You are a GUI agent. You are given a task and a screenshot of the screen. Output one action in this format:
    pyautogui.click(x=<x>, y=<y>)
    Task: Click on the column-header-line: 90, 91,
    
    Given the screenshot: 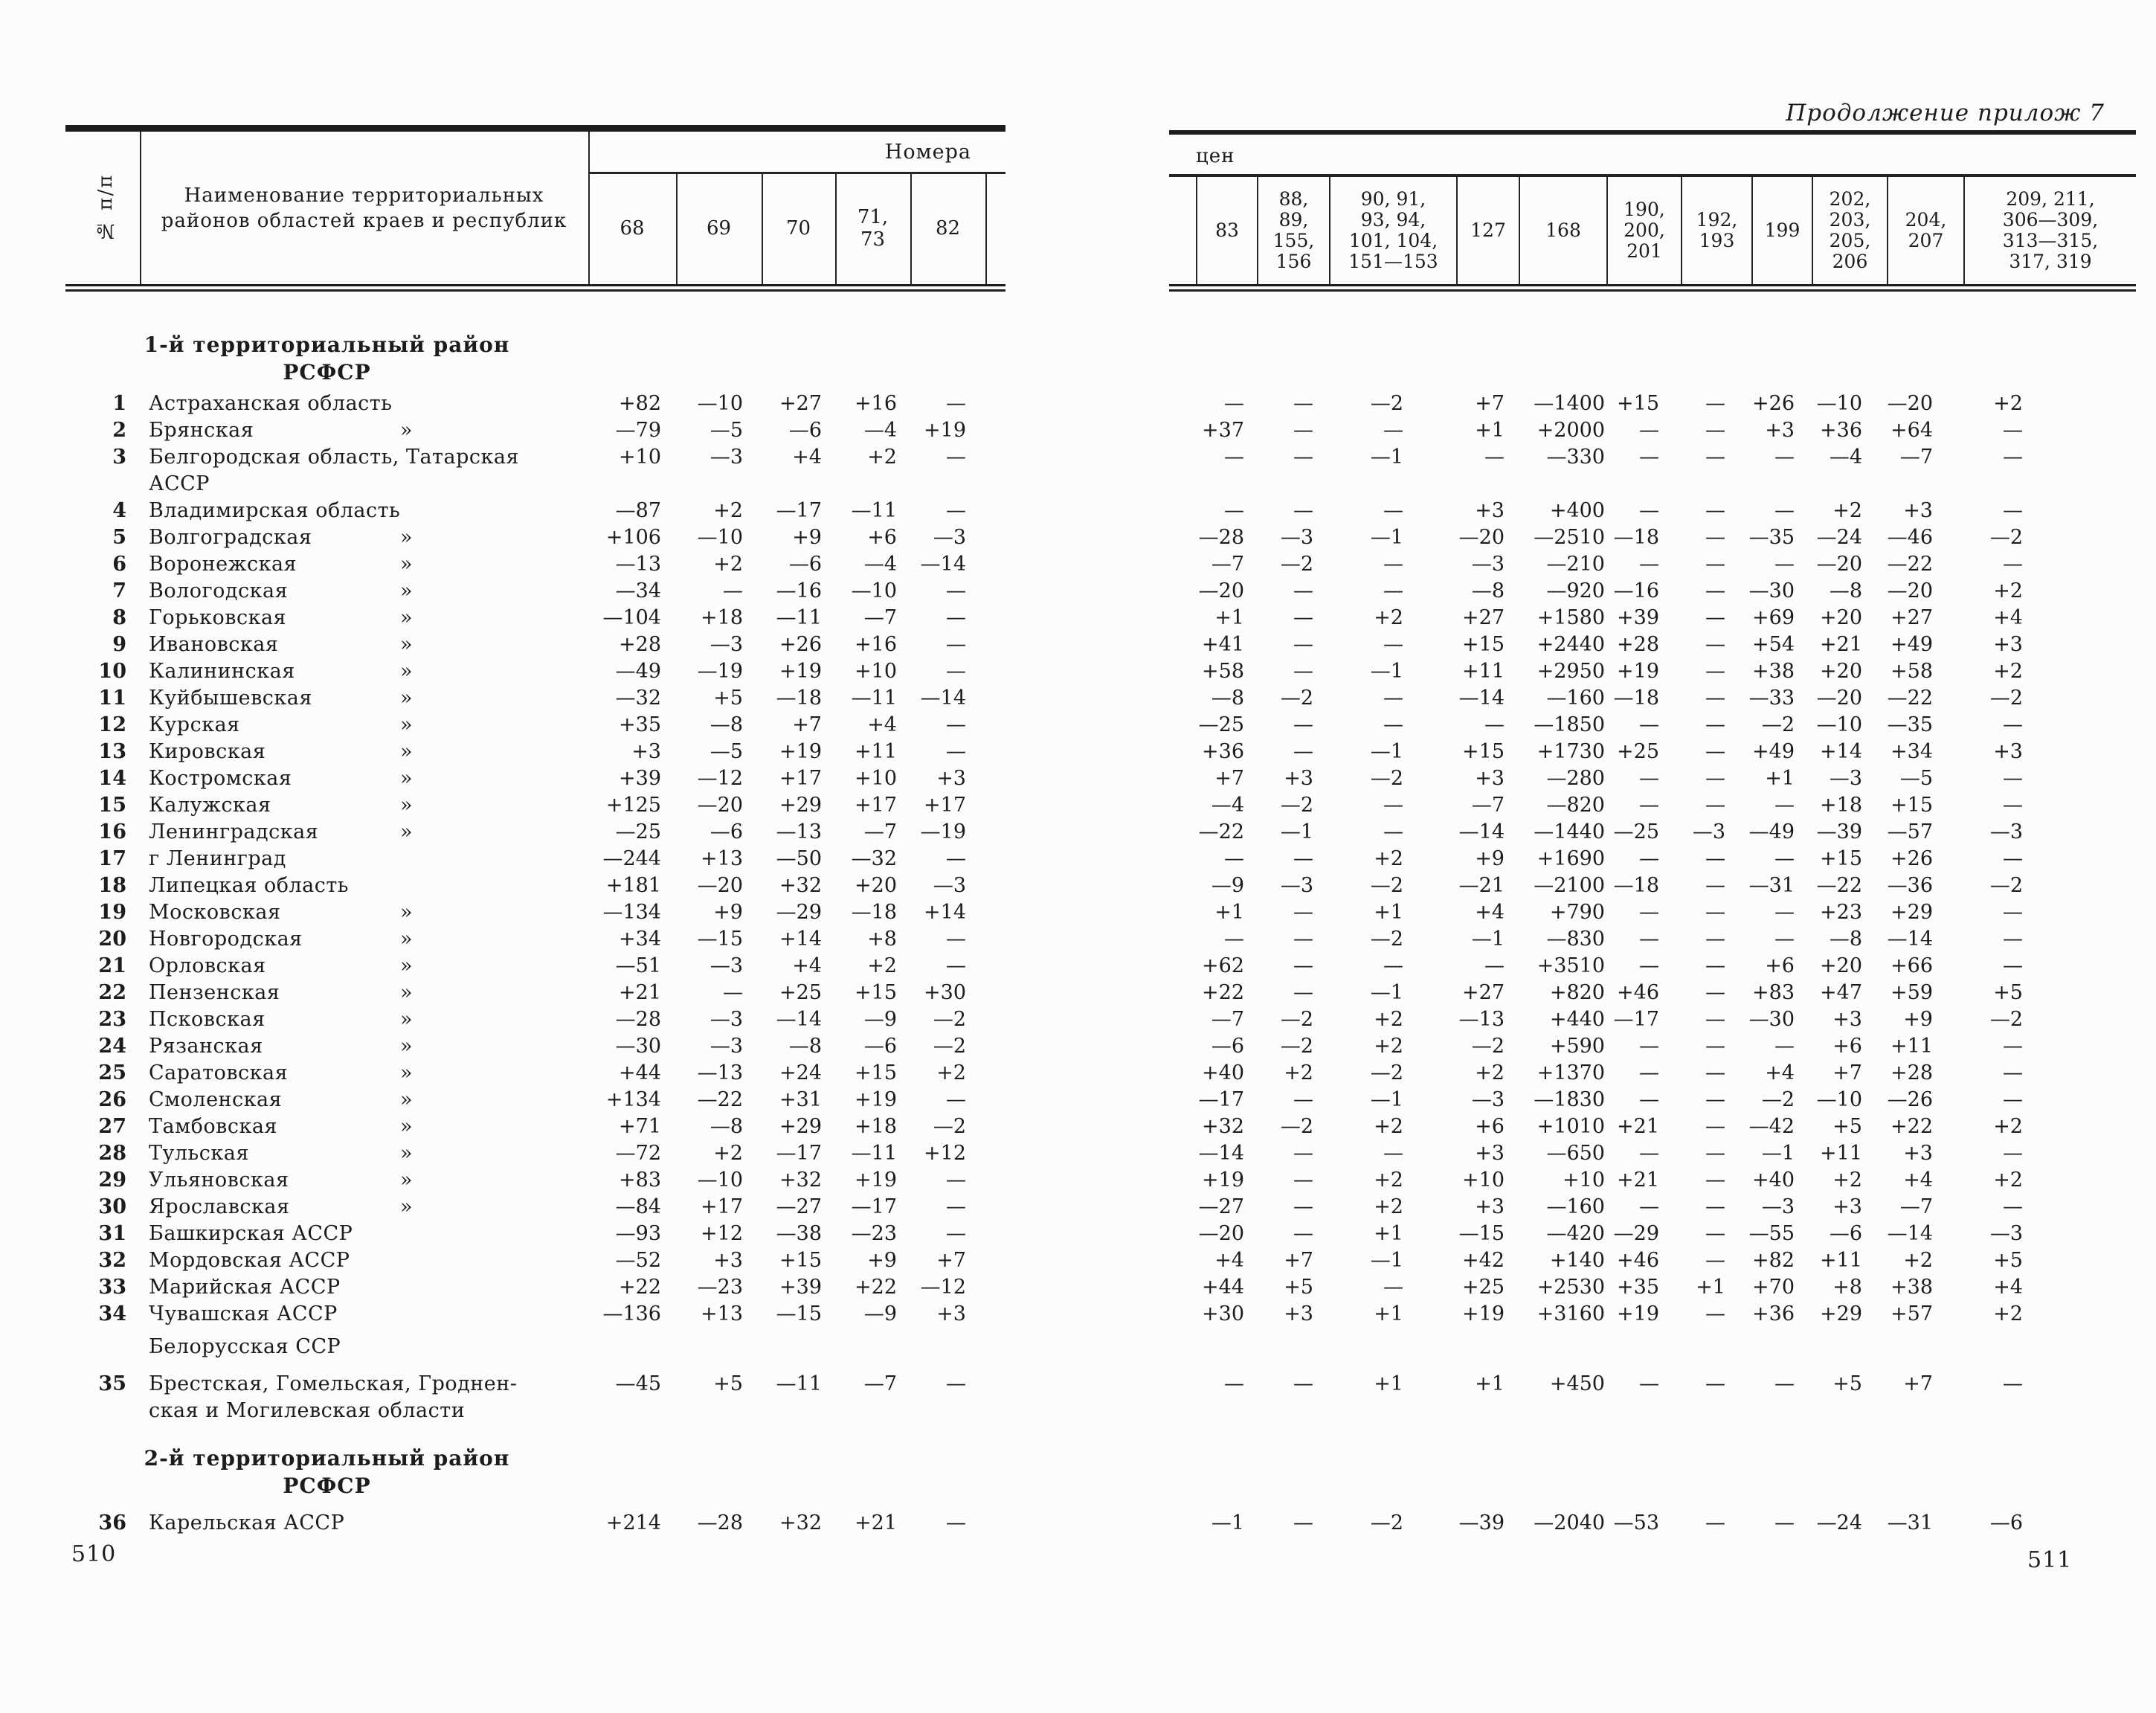 What is the action you would take?
    pyautogui.click(x=1393, y=199)
    